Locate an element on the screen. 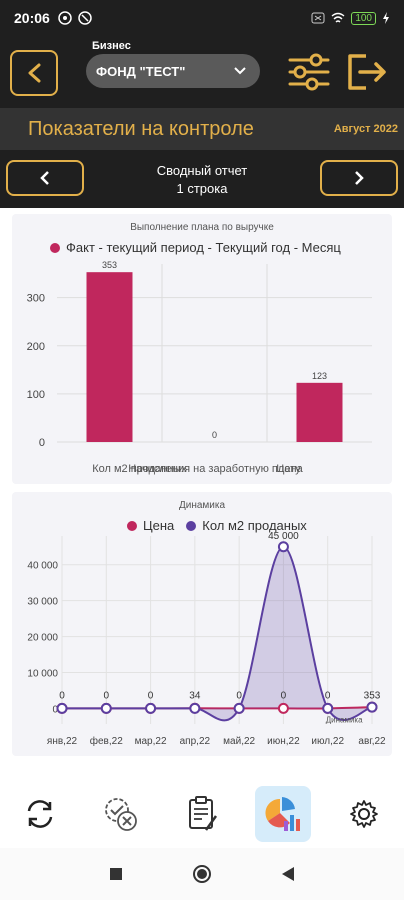  gear-icon is located at coordinates (363, 814).